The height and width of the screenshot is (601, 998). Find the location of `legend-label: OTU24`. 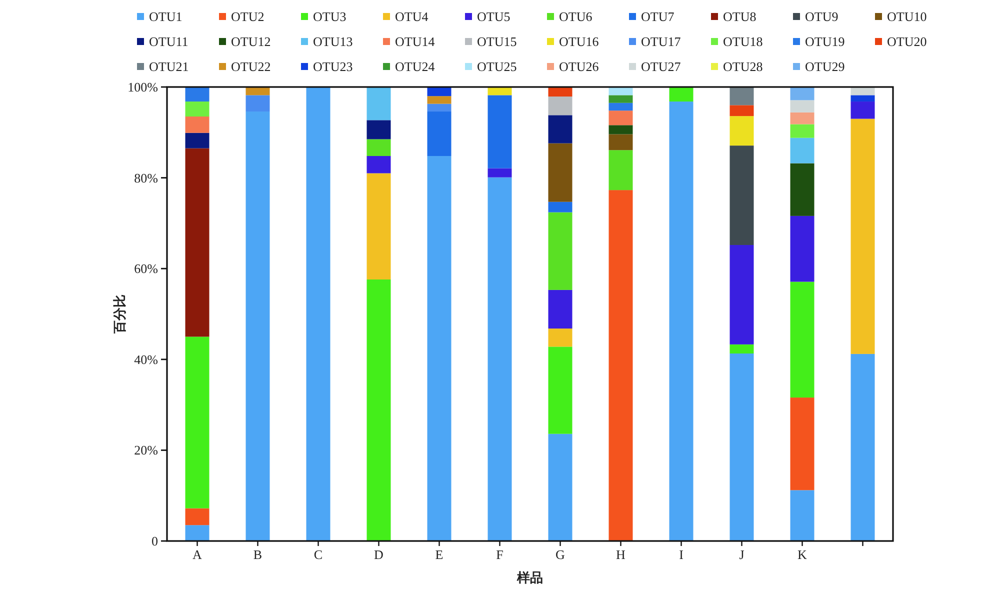

legend-label: OTU24 is located at coordinates (415, 66).